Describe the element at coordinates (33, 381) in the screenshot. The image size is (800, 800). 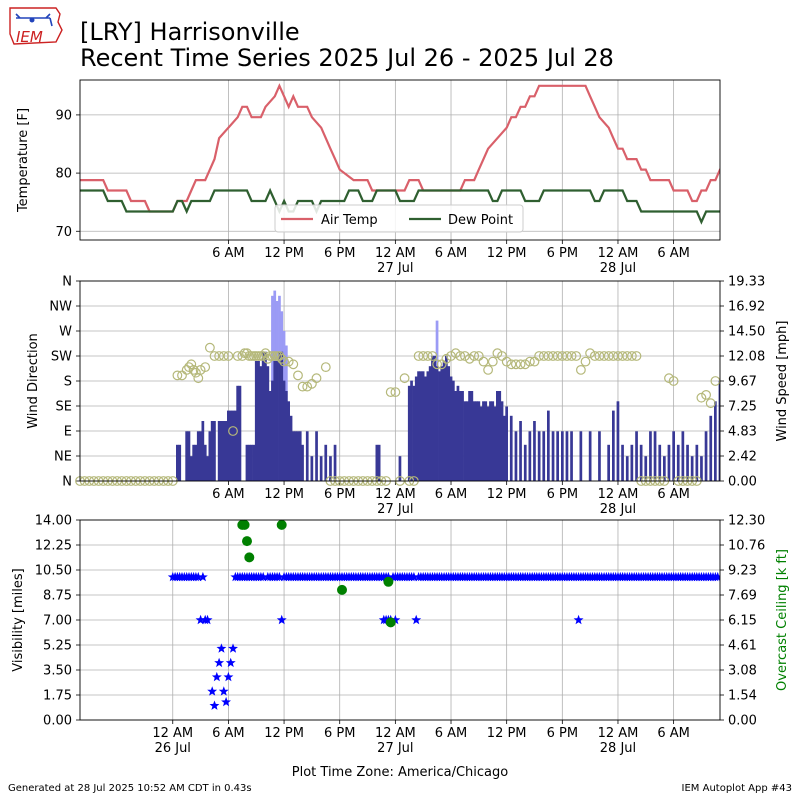
I see `wind-direction-ylabel: Wind Direction` at that location.